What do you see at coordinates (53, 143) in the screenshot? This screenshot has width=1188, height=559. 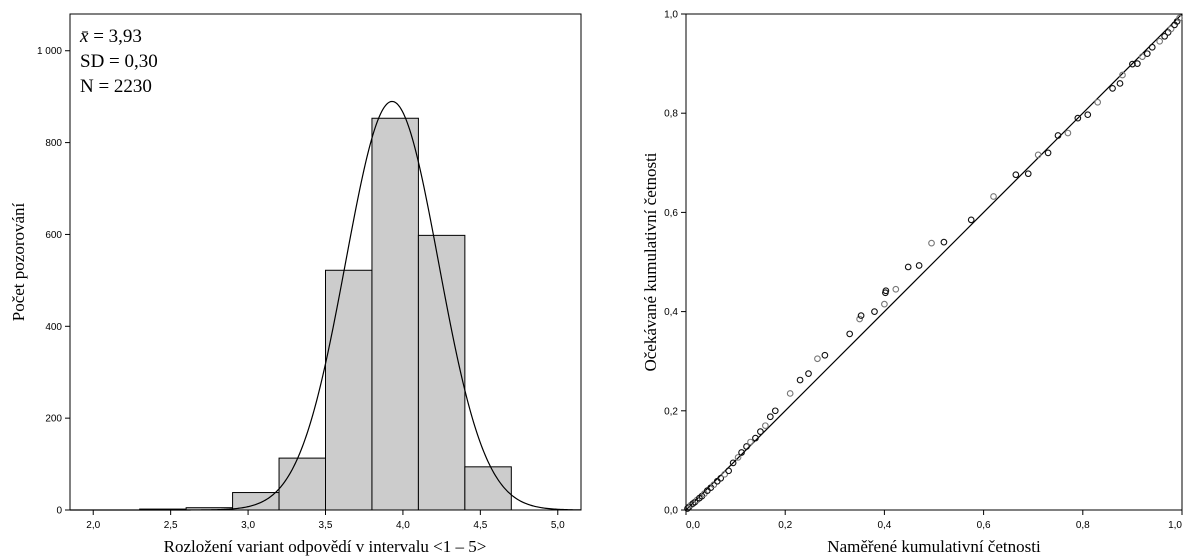 I see `histogram-y-tick-label: 800` at bounding box center [53, 143].